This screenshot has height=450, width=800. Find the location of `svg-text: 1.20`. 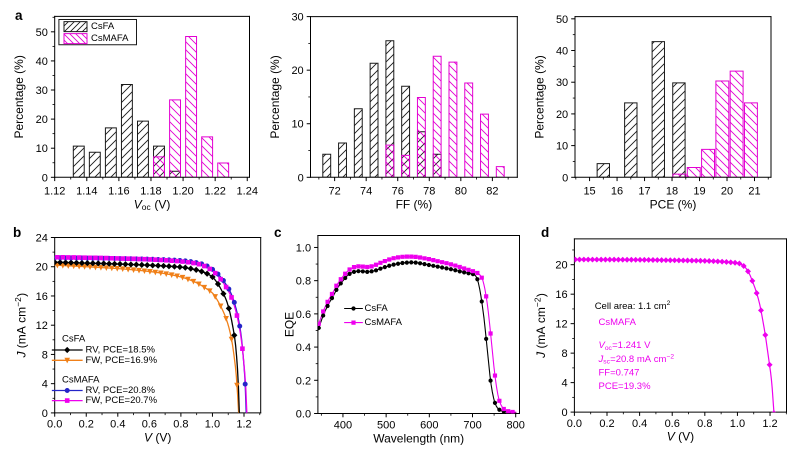

svg-text: 1.20 is located at coordinates (182, 192).